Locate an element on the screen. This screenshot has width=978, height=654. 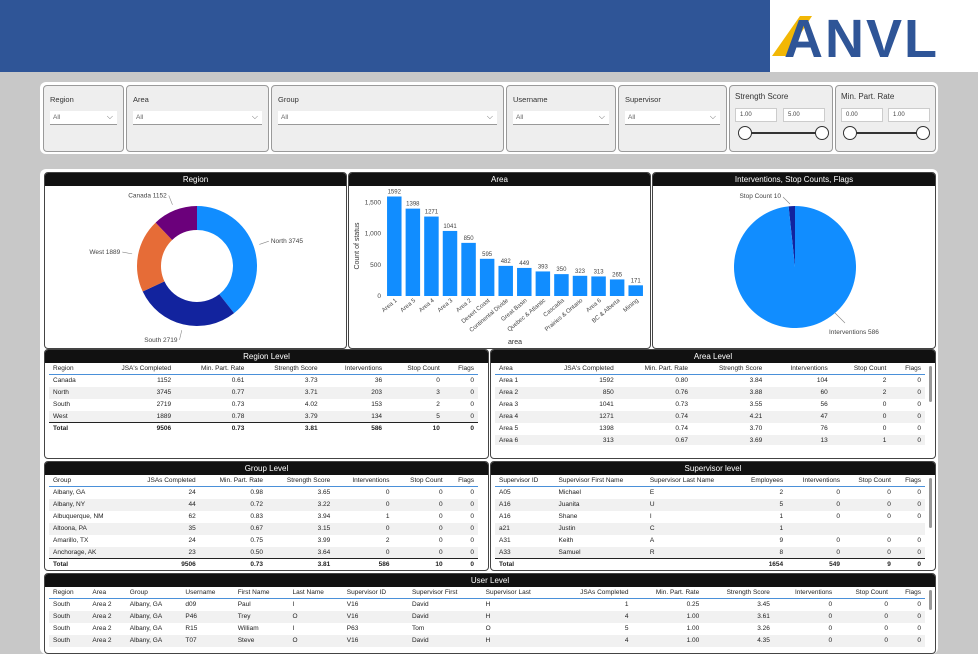
min-part-slider-track is located at coordinates (887, 133).